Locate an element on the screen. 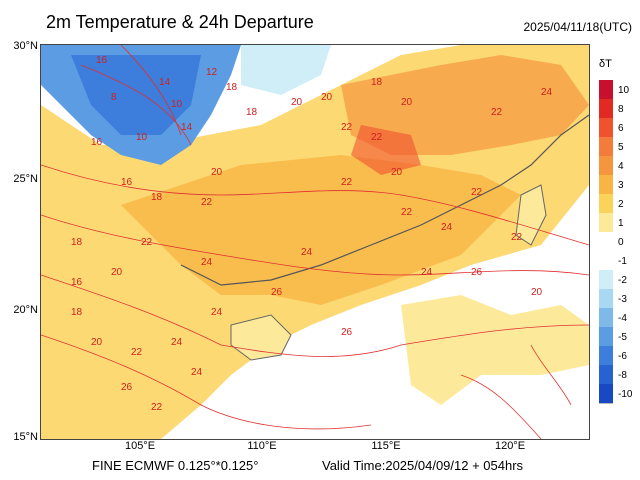  colorbar-title: δT is located at coordinates (605, 64).